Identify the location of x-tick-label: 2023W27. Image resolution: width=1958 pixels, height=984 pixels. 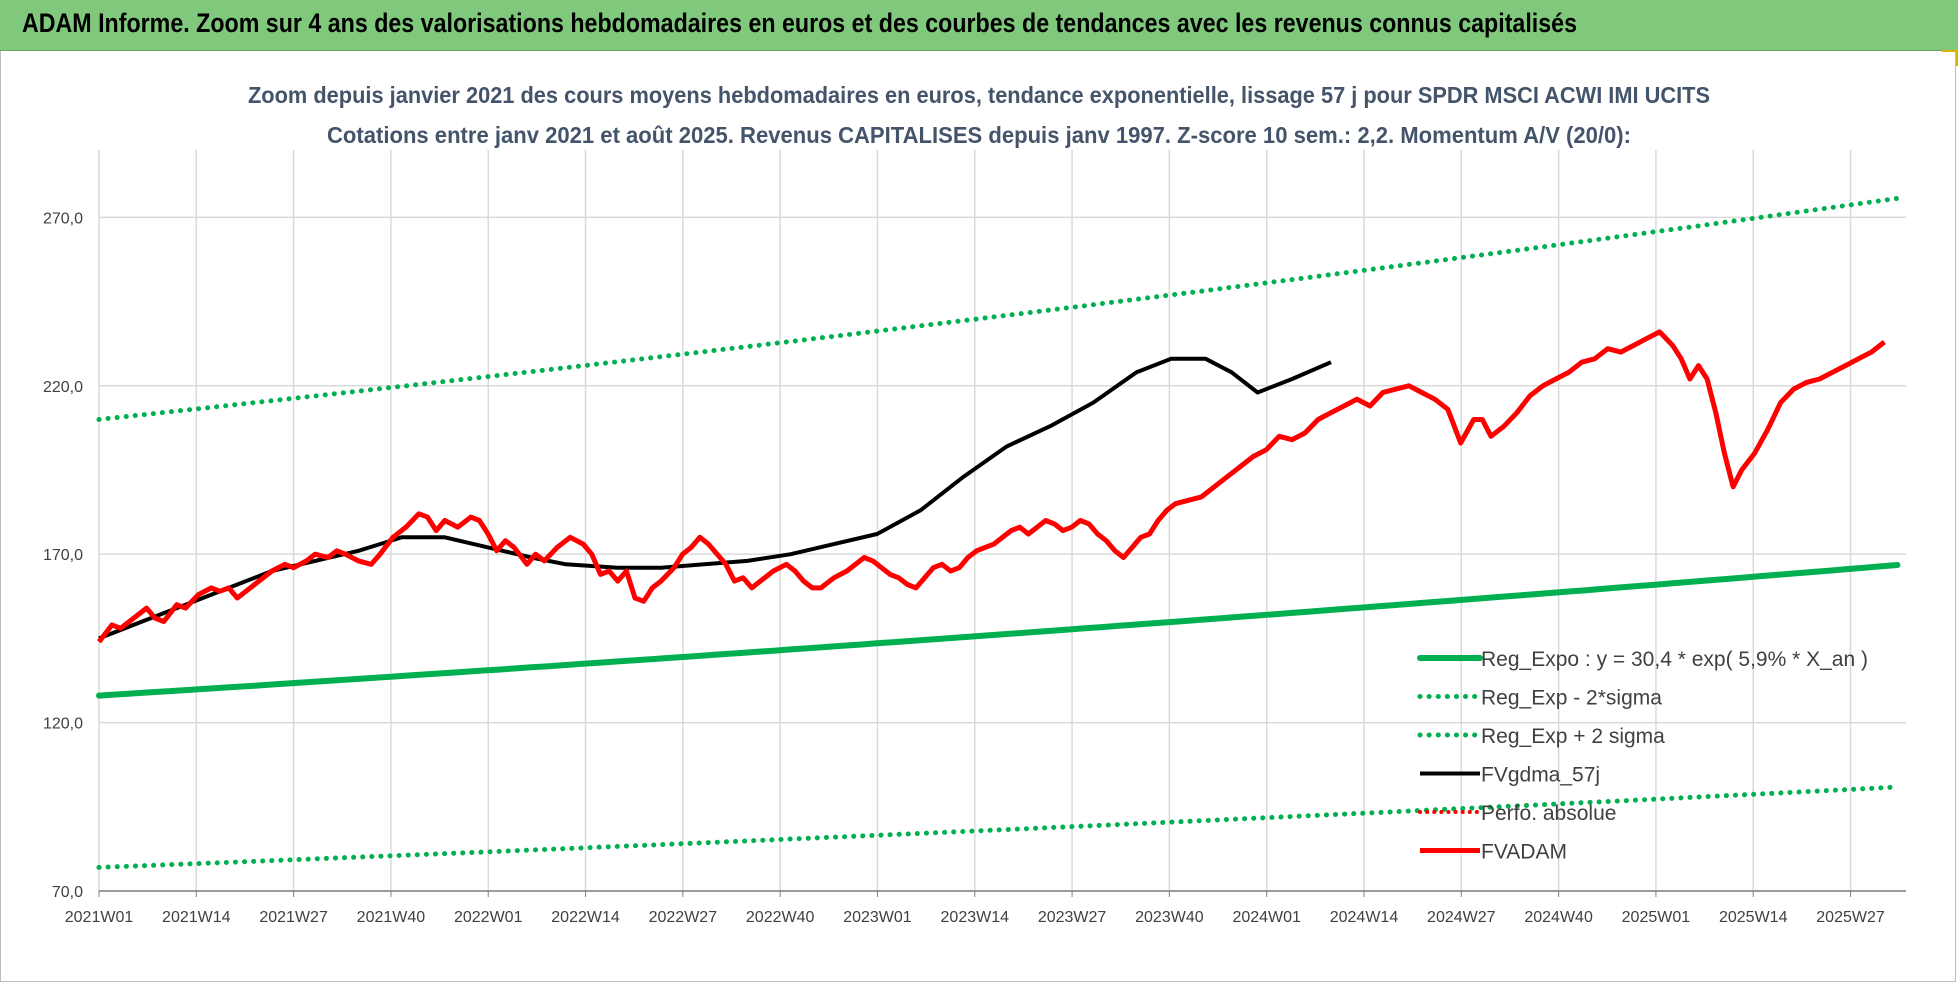
(1072, 917).